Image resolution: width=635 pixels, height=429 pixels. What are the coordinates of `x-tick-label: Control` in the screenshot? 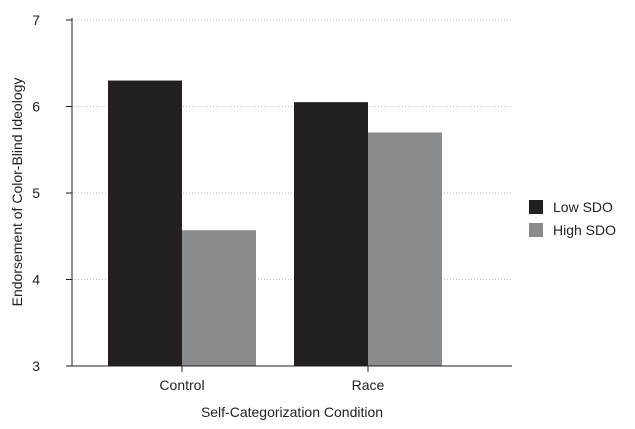 It's located at (181, 385).